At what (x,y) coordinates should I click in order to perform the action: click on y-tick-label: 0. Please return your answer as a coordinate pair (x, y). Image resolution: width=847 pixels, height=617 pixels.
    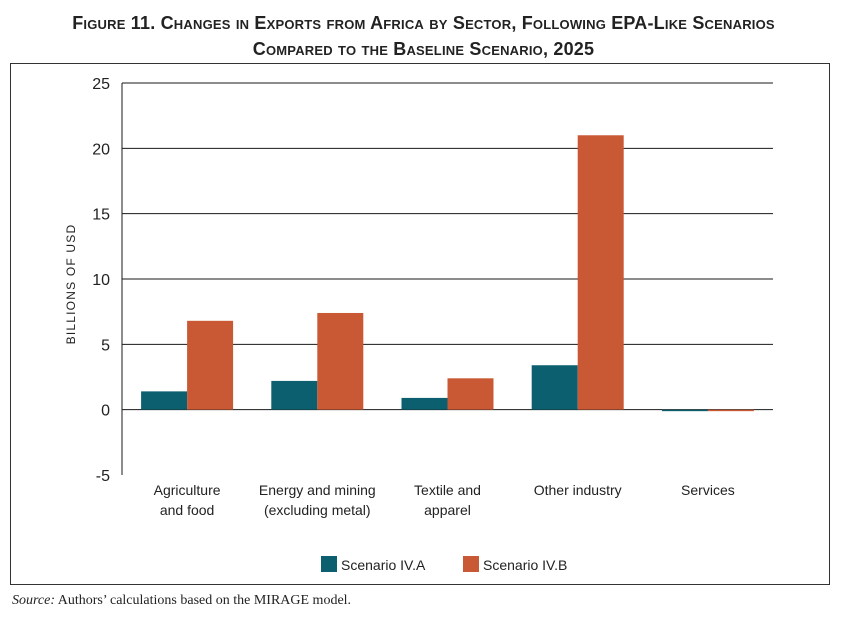
    Looking at the image, I should click on (105, 411).